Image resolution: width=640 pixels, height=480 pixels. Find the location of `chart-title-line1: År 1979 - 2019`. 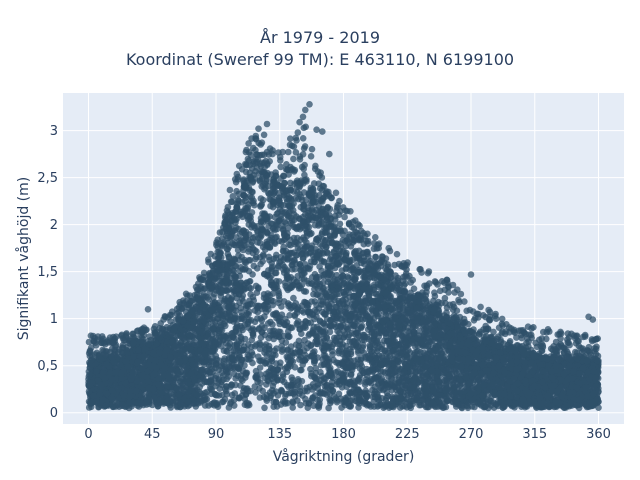

chart-title-line1: År 1979 - 2019 is located at coordinates (320, 37).